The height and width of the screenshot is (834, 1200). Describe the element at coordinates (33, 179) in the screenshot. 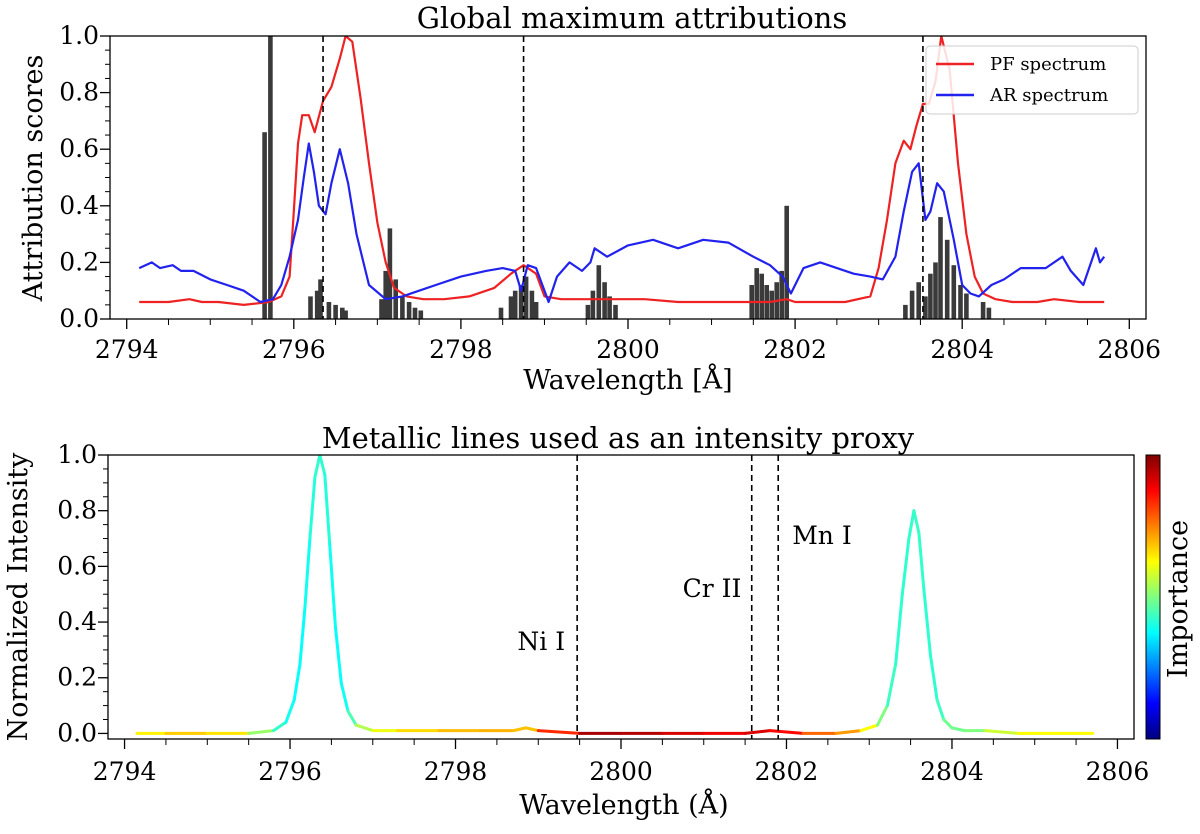

I see `top-y-axis-label: Attribution scores` at that location.